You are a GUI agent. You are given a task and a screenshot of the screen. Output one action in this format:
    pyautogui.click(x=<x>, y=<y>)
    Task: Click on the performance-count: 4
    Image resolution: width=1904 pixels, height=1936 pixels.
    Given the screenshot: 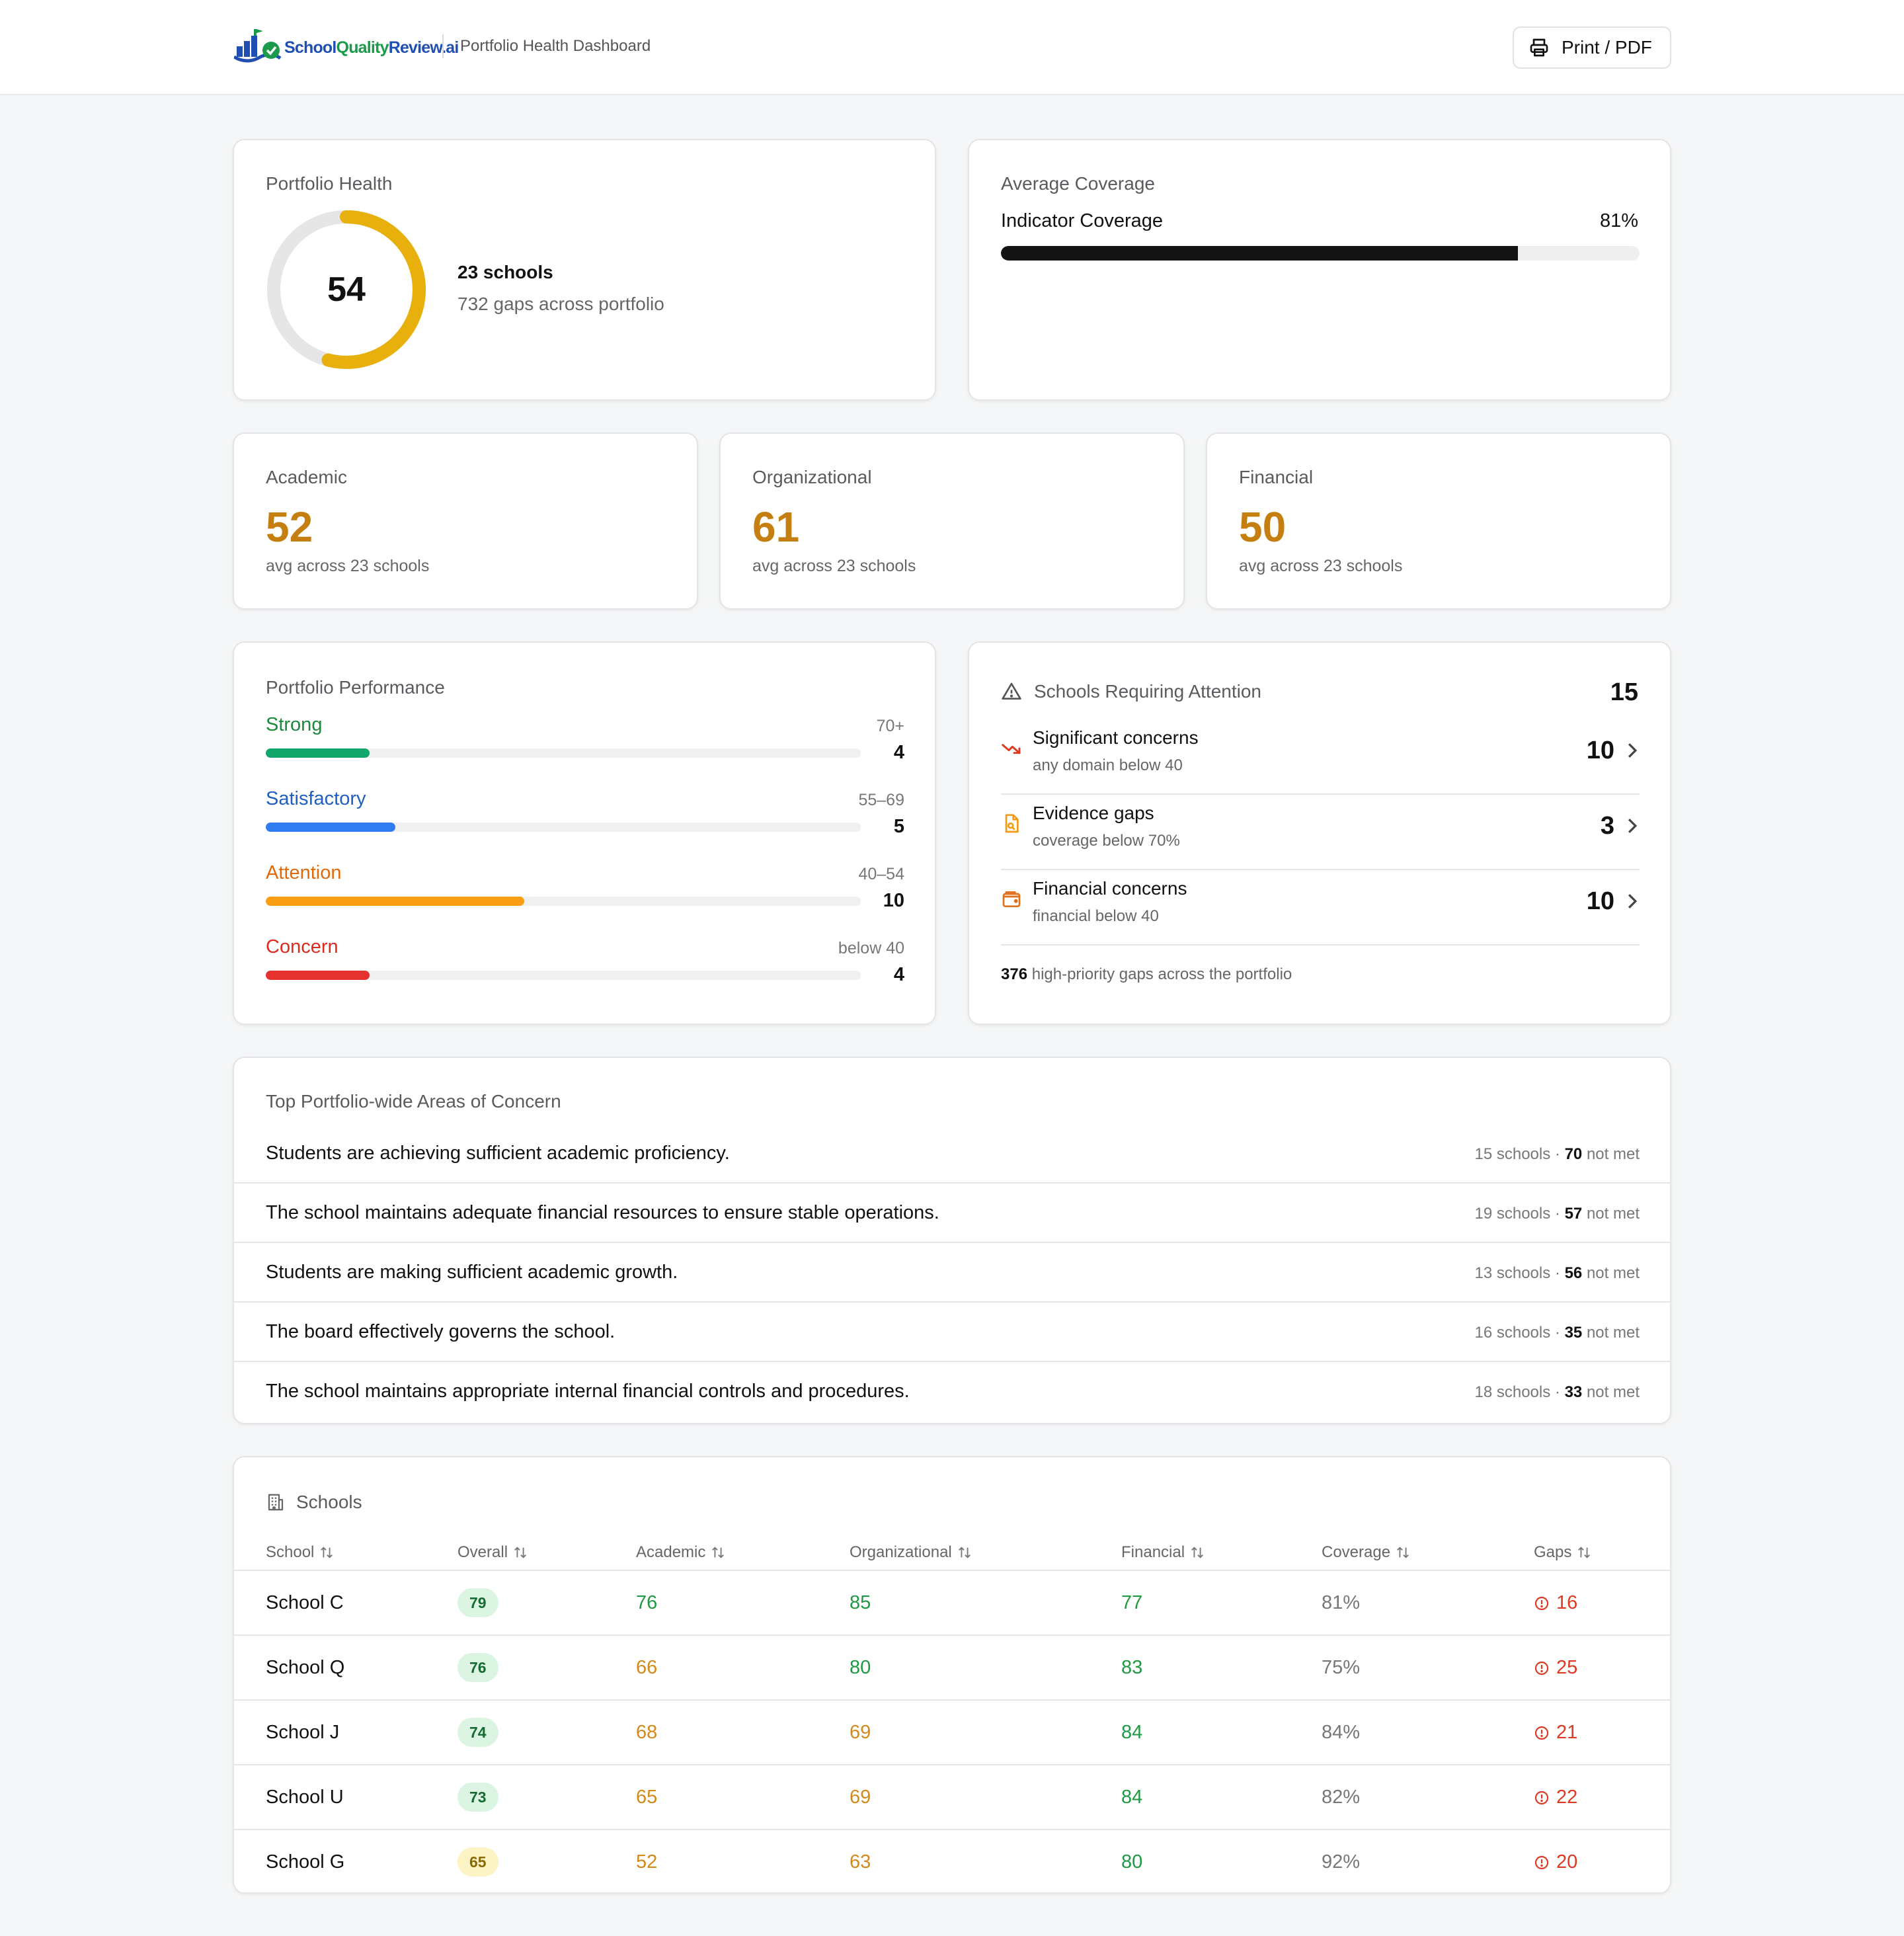 What is the action you would take?
    pyautogui.click(x=898, y=974)
    